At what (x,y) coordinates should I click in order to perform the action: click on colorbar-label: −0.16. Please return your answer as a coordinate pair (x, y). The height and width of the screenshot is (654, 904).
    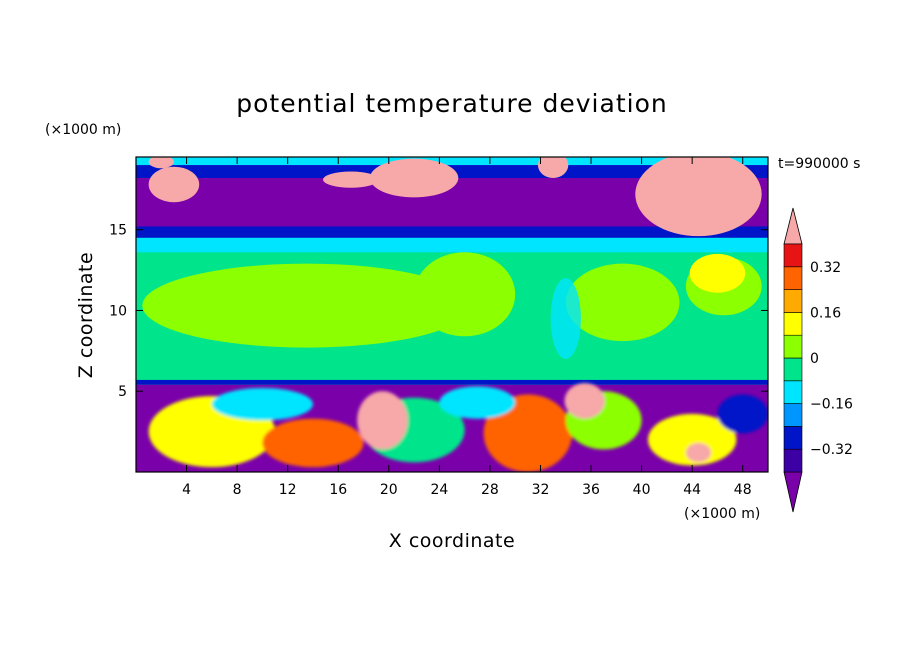
    Looking at the image, I should click on (831, 405).